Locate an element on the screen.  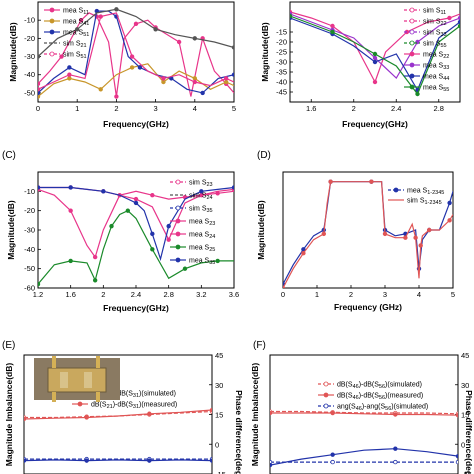
y-tick-label: -50 is located at coordinates (29, 92).